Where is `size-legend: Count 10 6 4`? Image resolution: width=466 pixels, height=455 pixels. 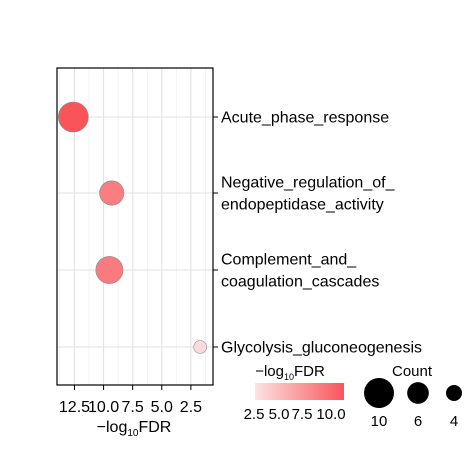
size-legend: Count 10 6 4 is located at coordinates (413, 396).